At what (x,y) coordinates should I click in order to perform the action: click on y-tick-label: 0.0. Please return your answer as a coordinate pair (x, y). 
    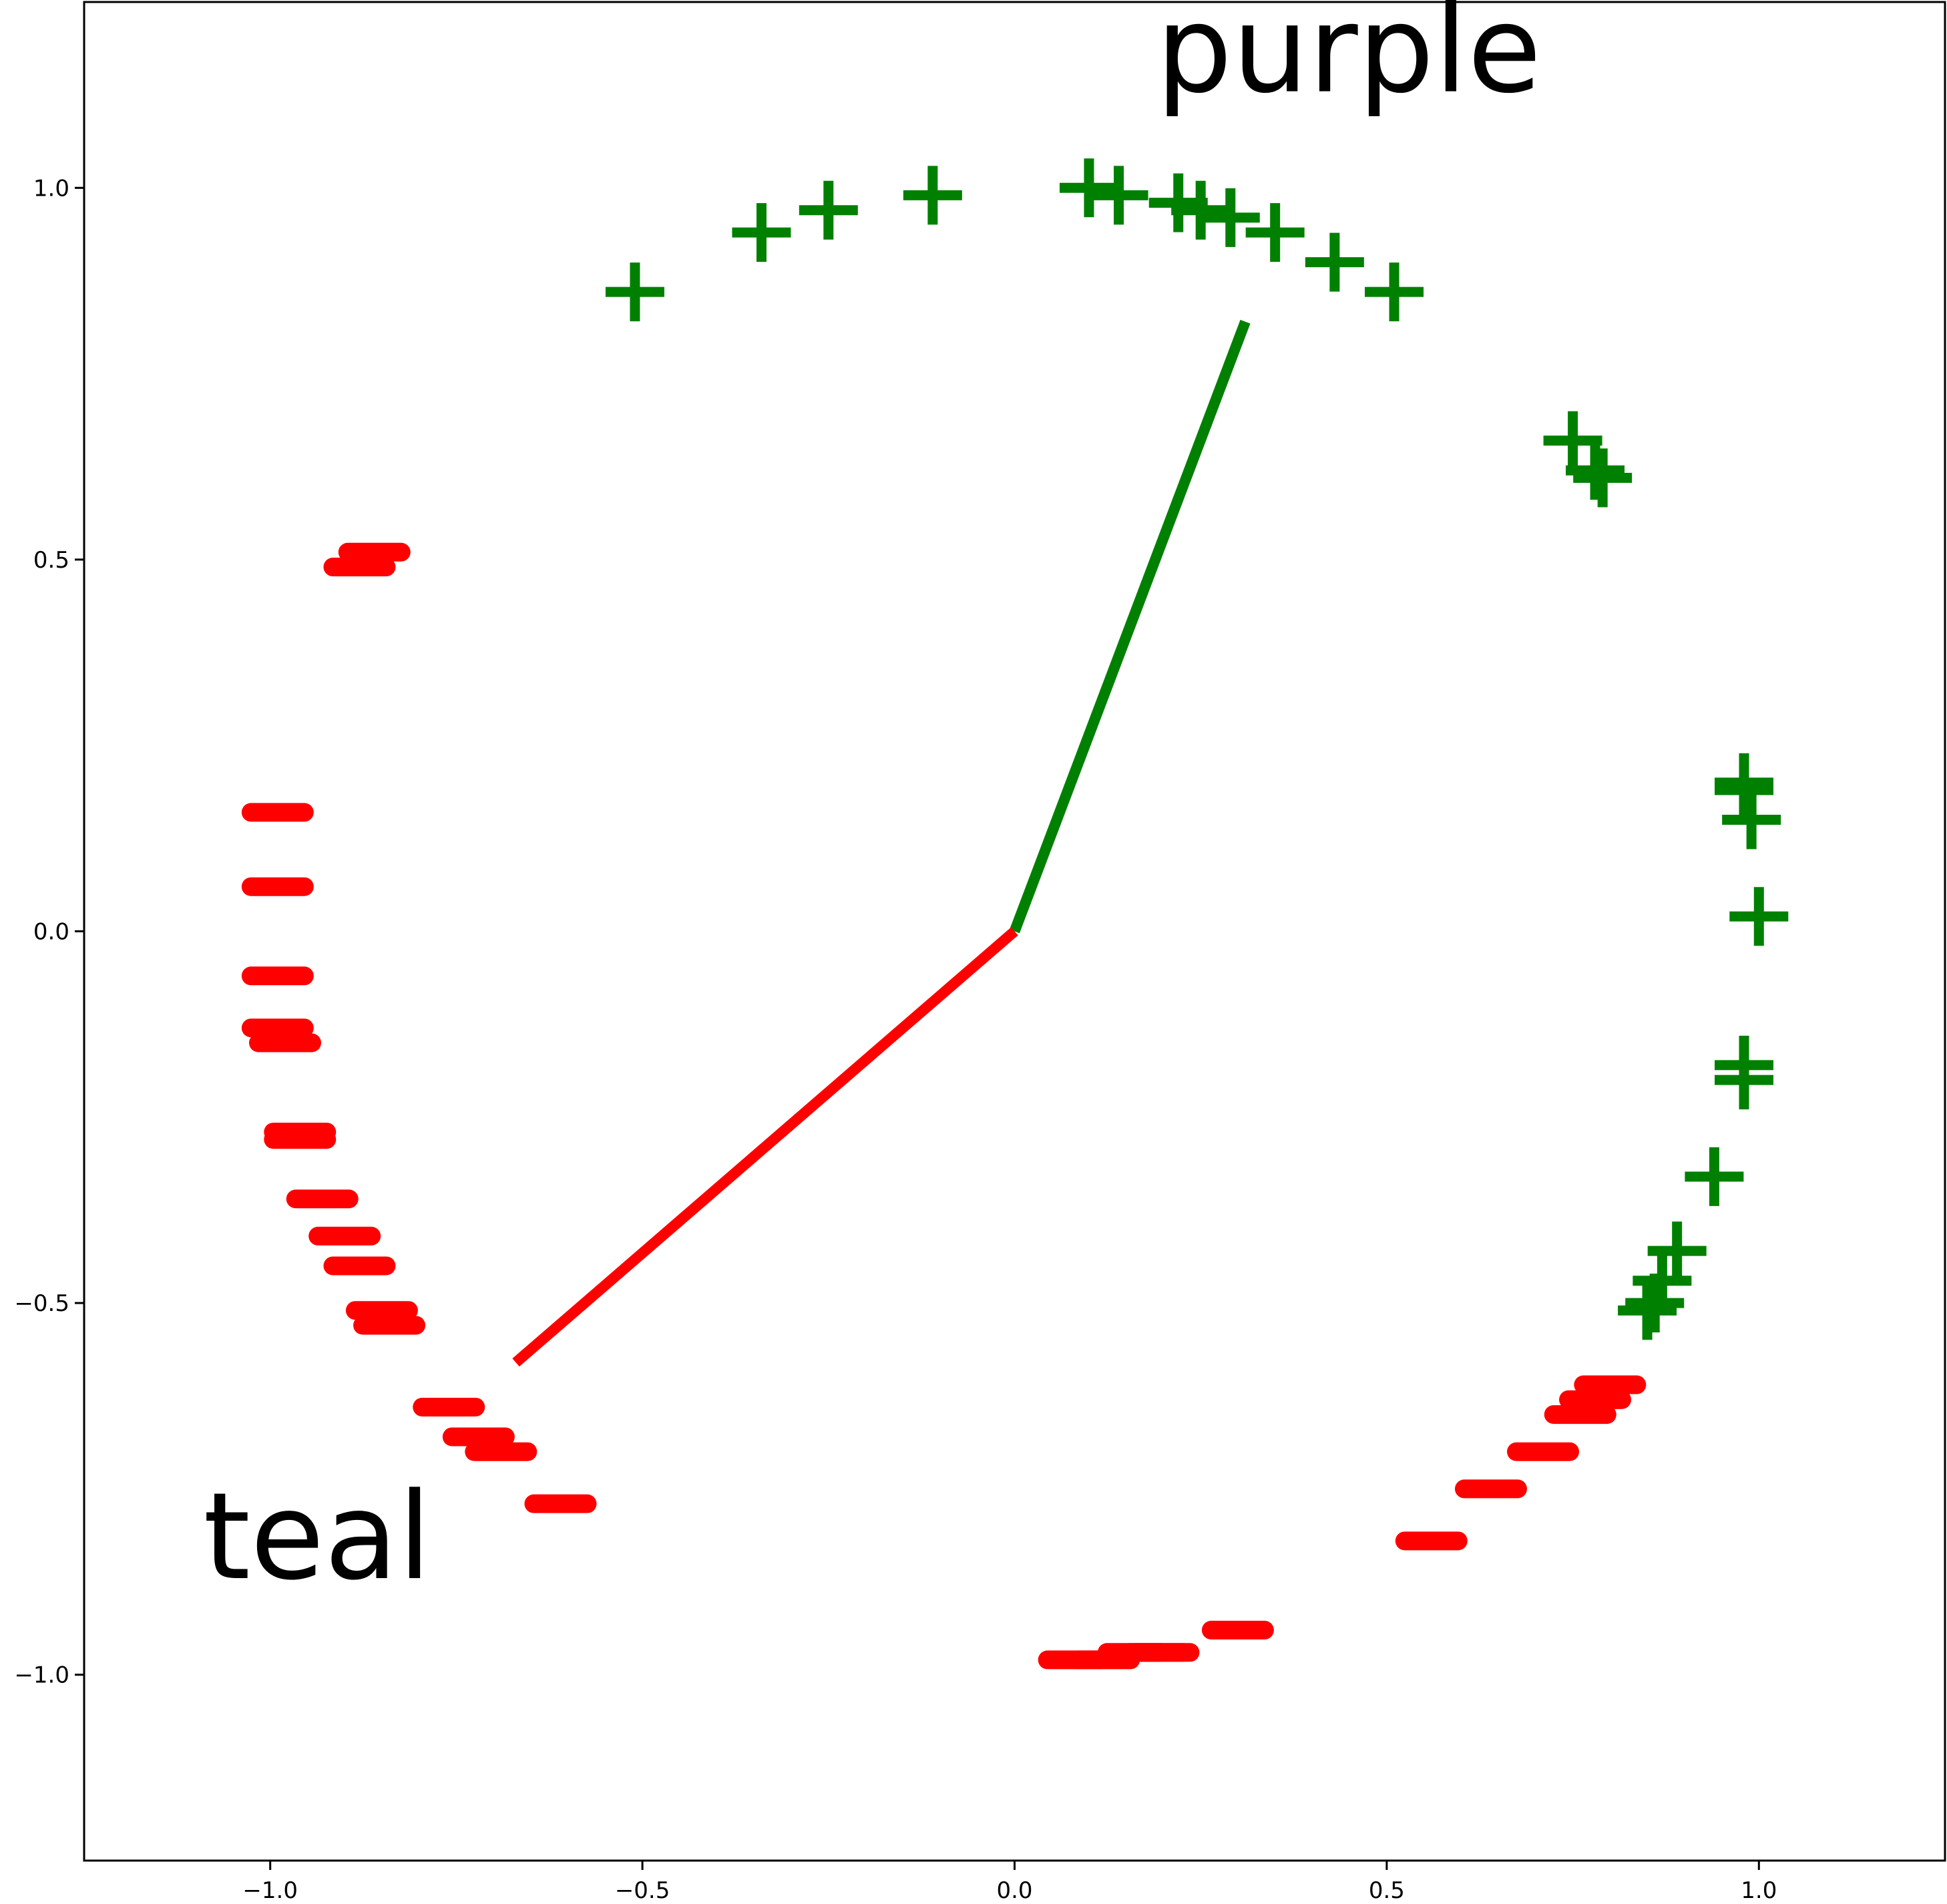
    Looking at the image, I should click on (51, 933).